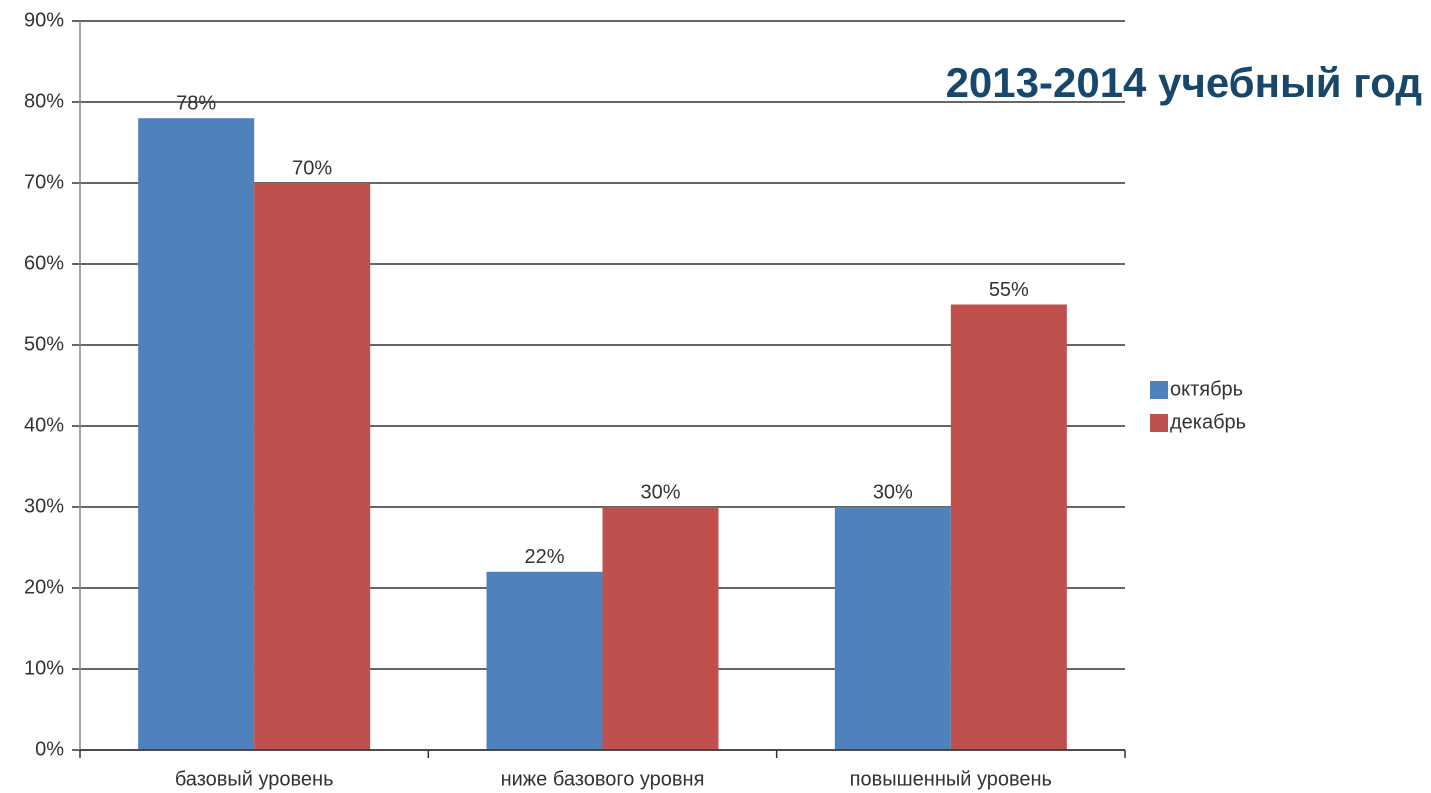 Image resolution: width=1431 pixels, height=793 pixels. What do you see at coordinates (44, 587) in the screenshot?
I see `y-tick-label: 20%` at bounding box center [44, 587].